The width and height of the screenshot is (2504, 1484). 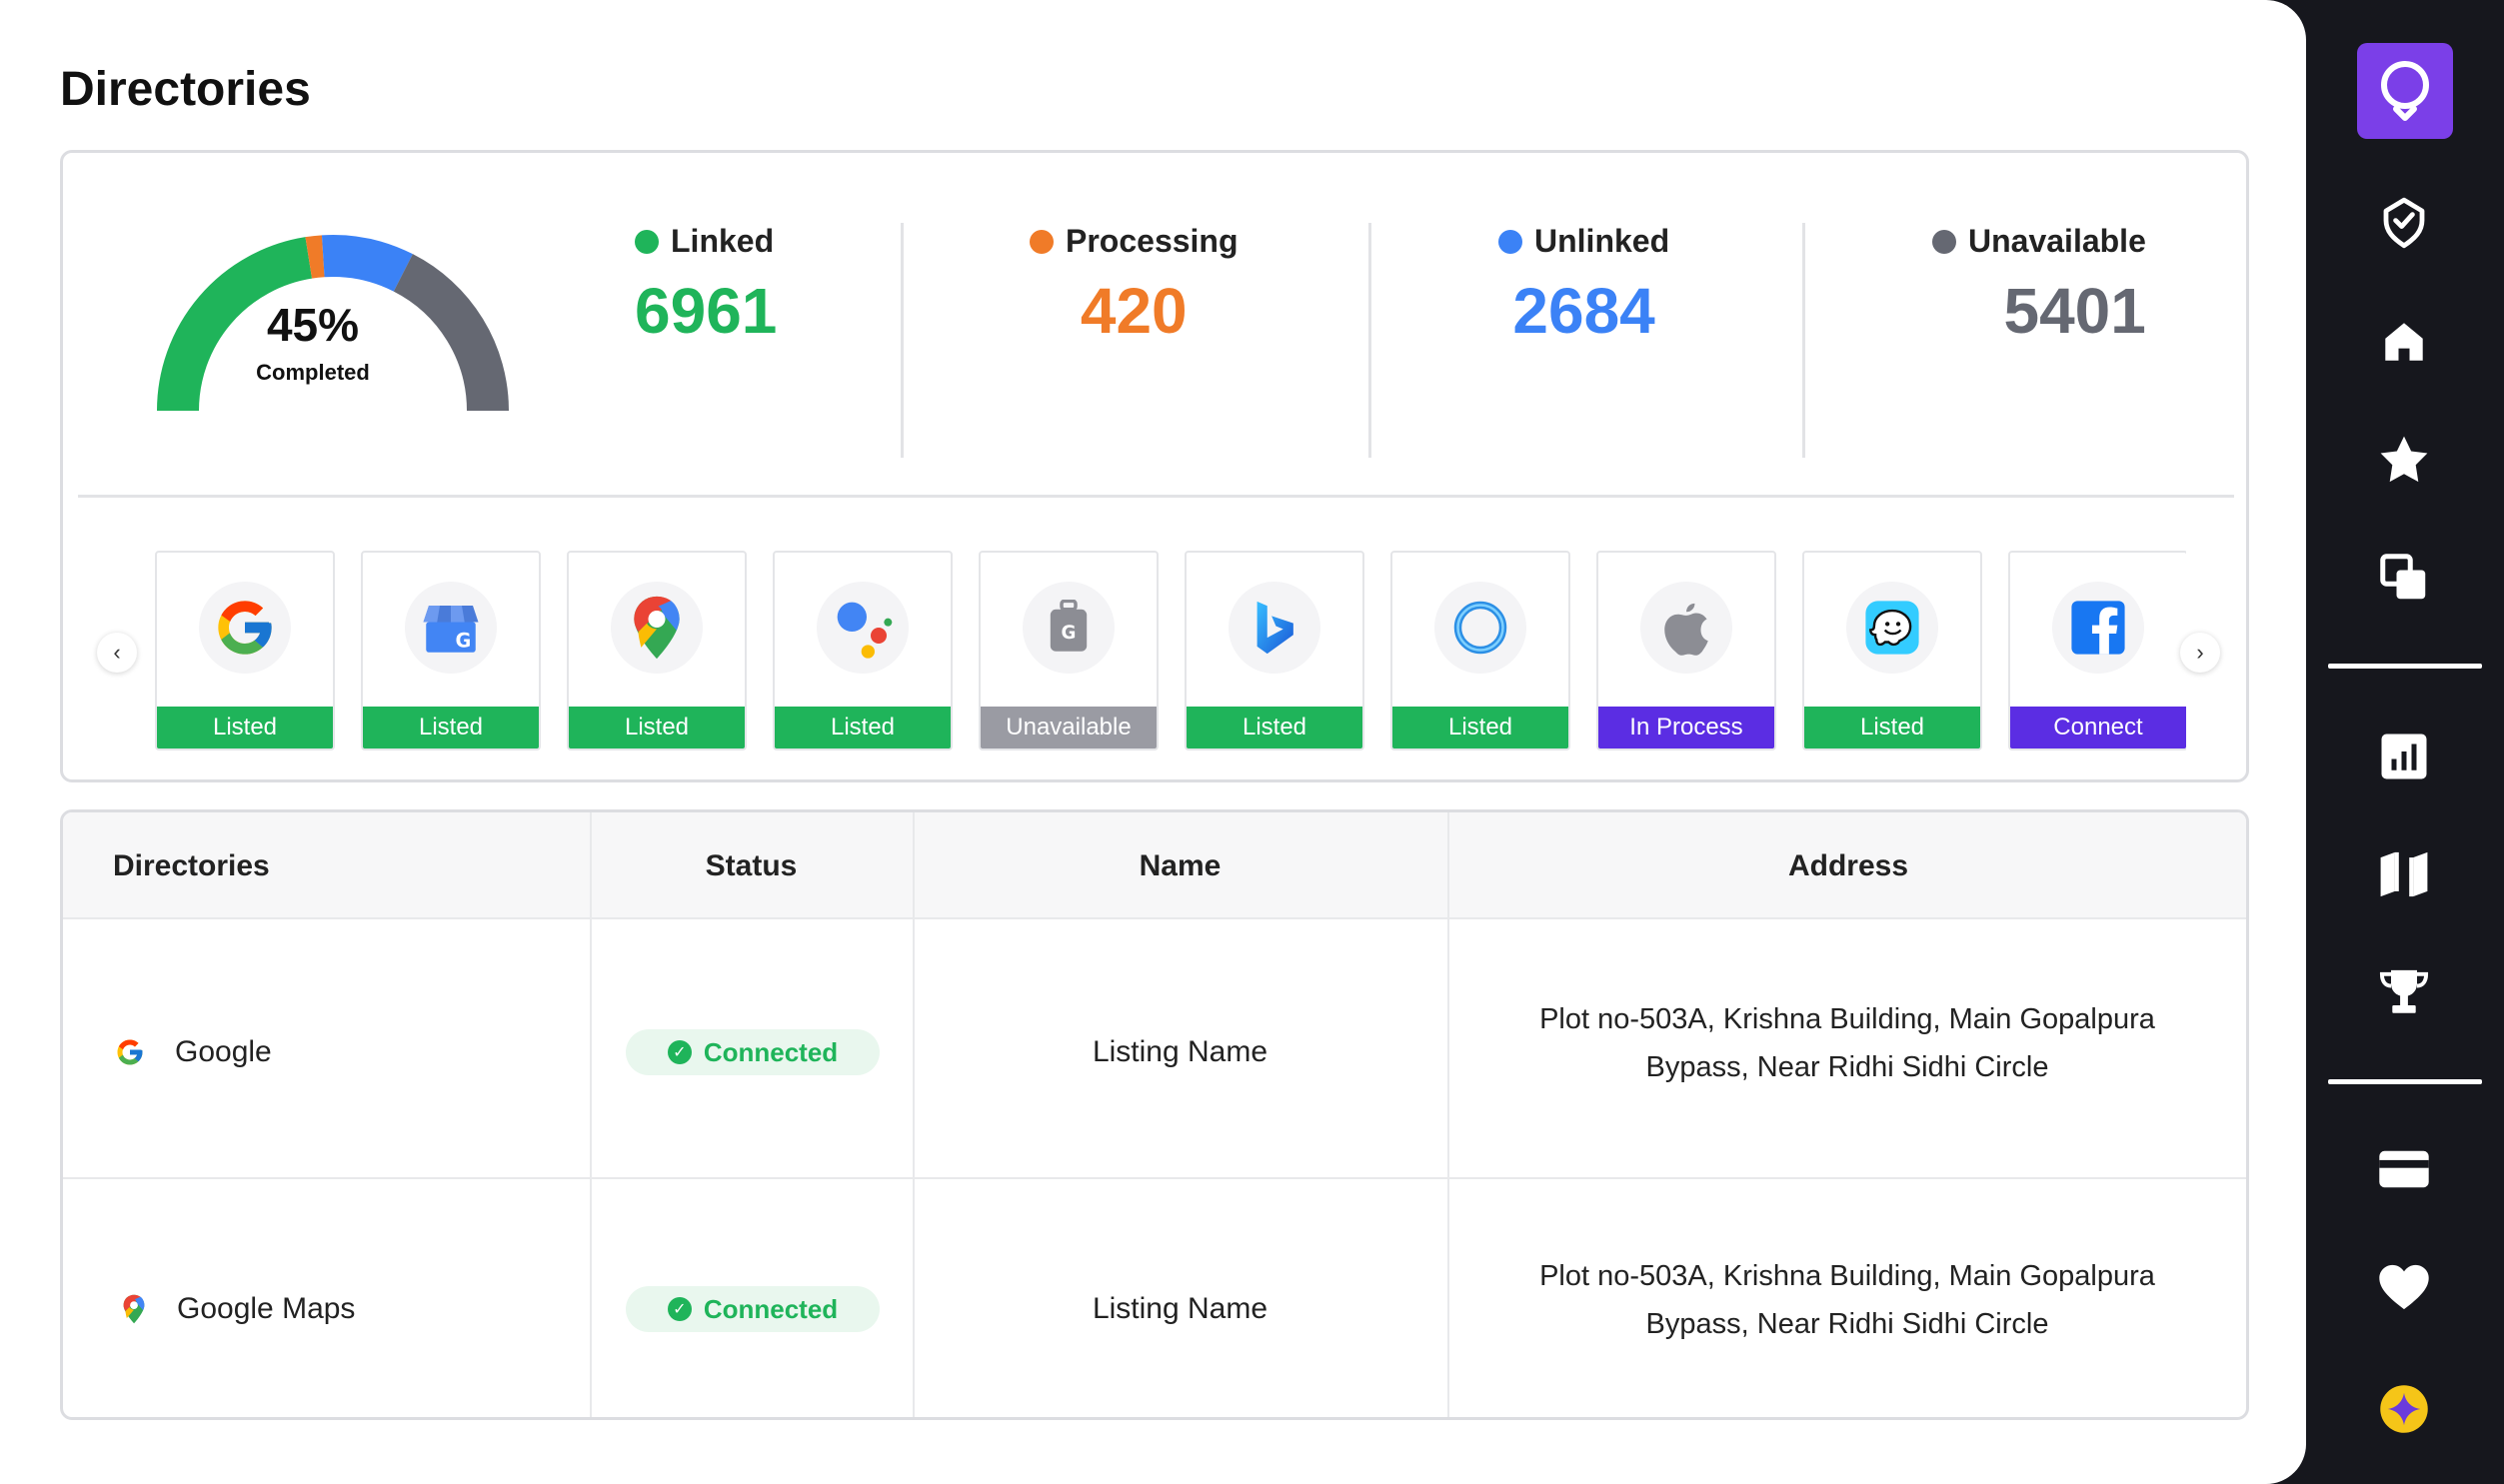 What do you see at coordinates (235, 324) in the screenshot?
I see `gauge-segment-linked` at bounding box center [235, 324].